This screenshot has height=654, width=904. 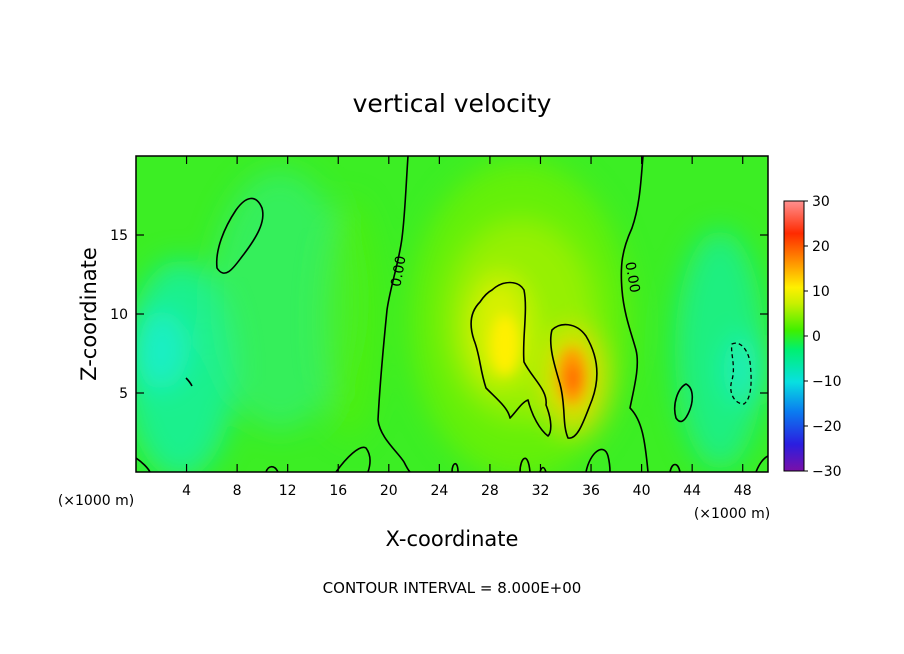 I want to click on colorbar-tick-label: −10, so click(x=827, y=382).